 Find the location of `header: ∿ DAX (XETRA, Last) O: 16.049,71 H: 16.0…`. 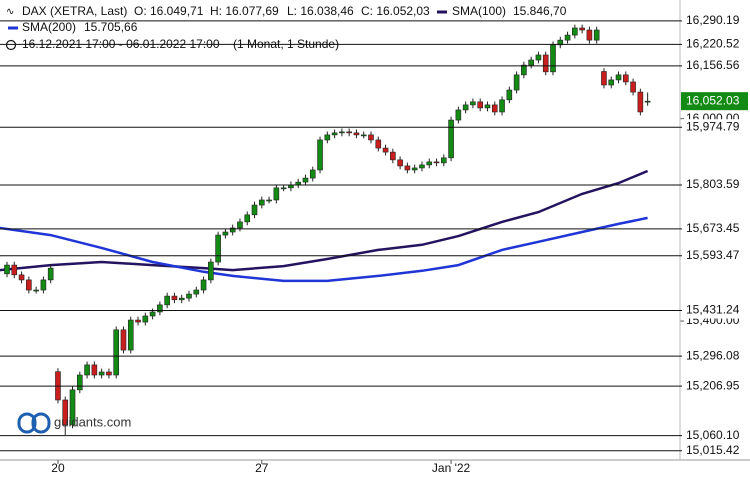

header: ∿ DAX (XETRA, Last) O: 16.049,71 H: 16.0… is located at coordinates (286, 27).